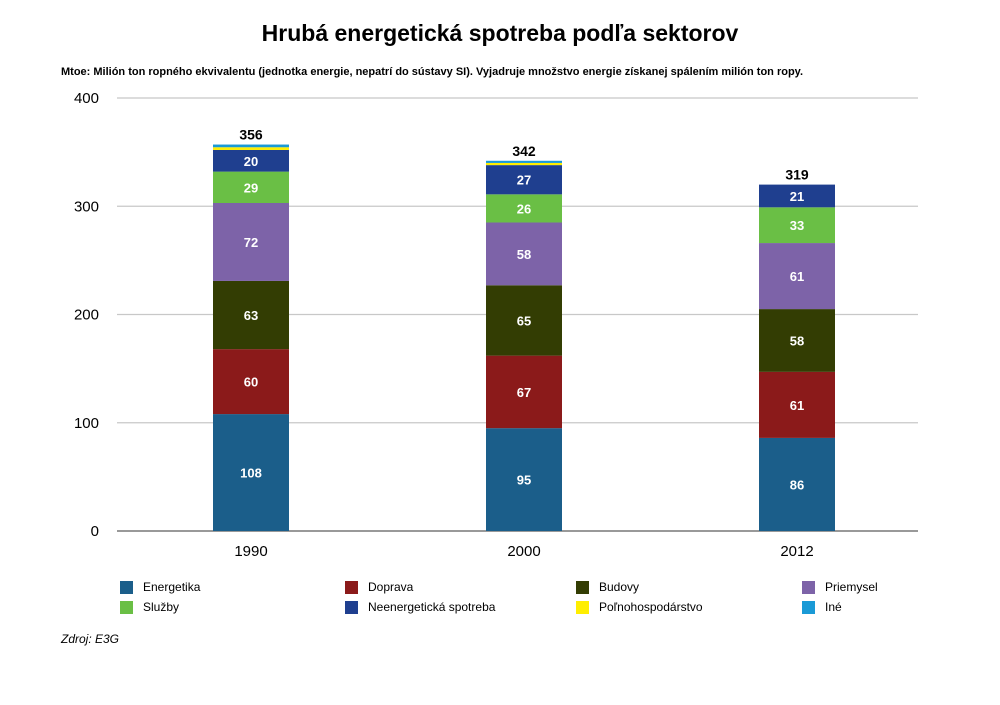  I want to click on data-label: 21, so click(797, 196).